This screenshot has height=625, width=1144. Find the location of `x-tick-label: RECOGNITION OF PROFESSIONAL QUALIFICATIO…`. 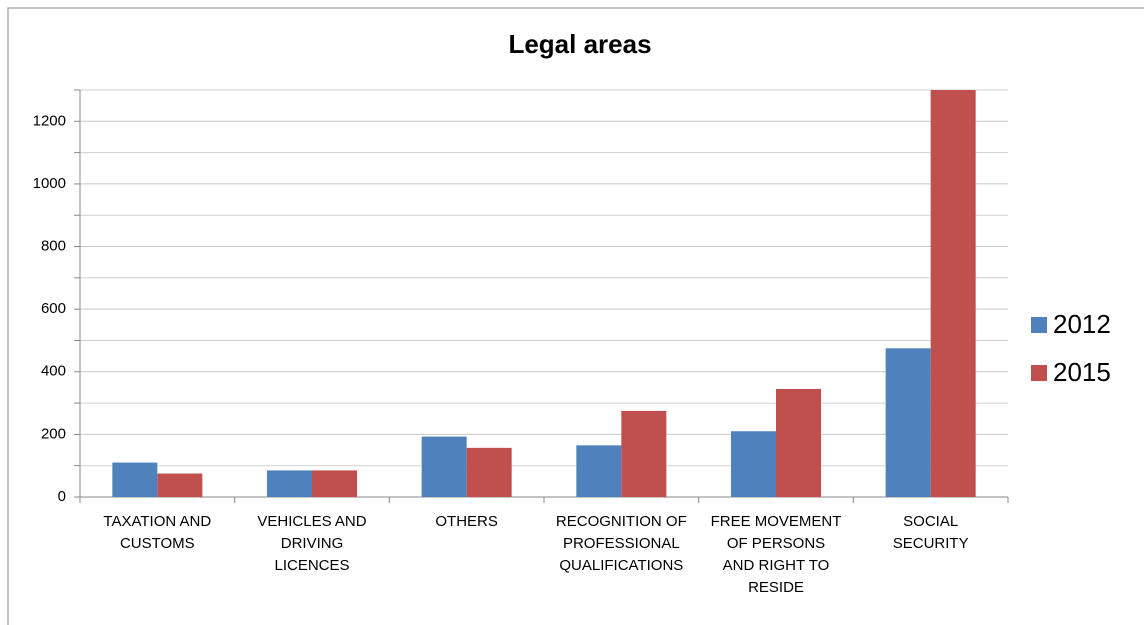

x-tick-label: RECOGNITION OF PROFESSIONAL QUALIFICATIO… is located at coordinates (621, 543).